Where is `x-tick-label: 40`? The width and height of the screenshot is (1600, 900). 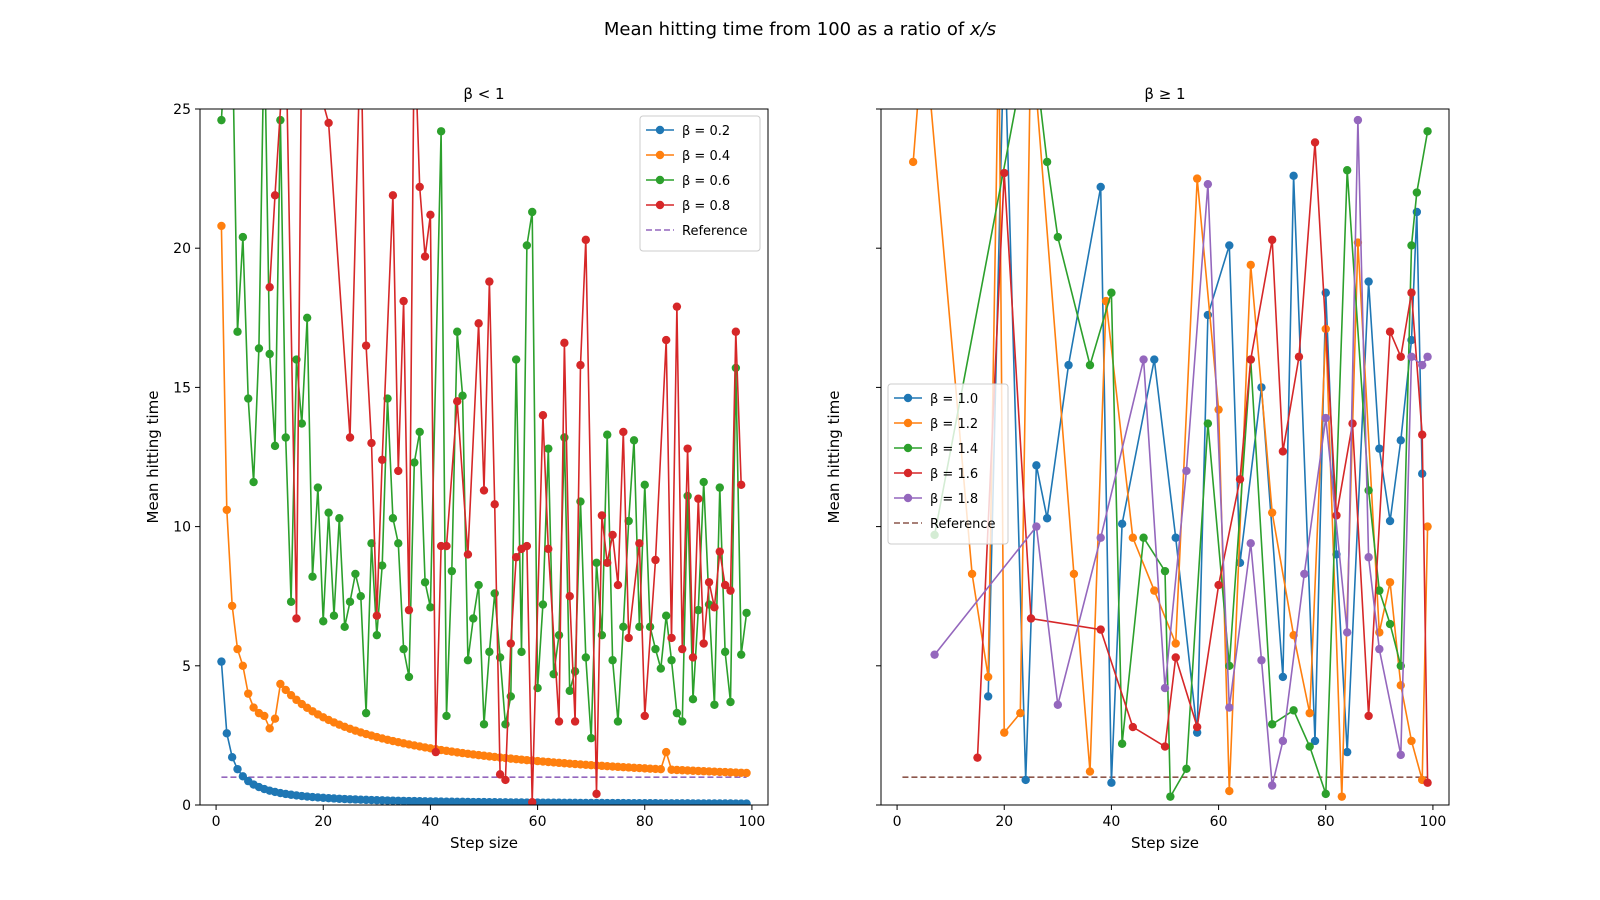 x-tick-label: 40 is located at coordinates (431, 822).